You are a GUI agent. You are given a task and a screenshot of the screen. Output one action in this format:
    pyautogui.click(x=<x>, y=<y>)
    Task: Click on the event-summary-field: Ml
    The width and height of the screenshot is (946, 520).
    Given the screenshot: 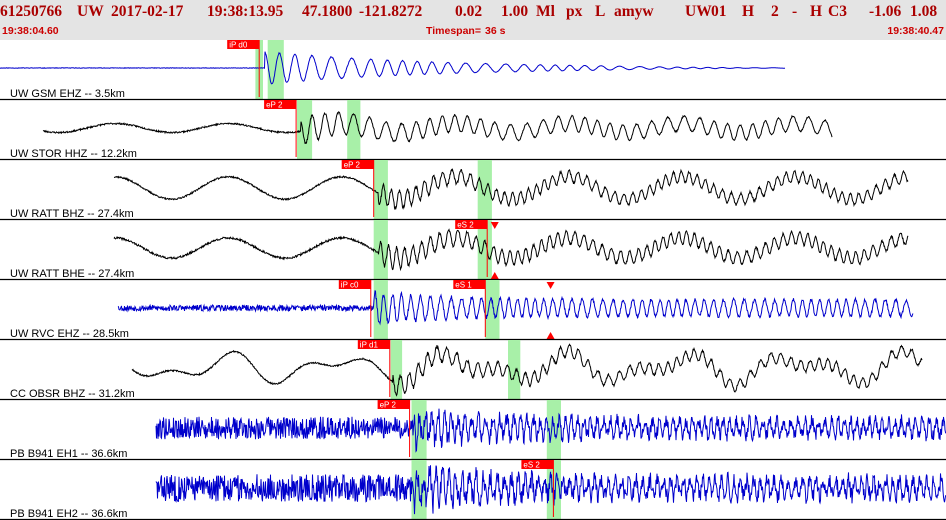 What is the action you would take?
    pyautogui.click(x=545, y=11)
    